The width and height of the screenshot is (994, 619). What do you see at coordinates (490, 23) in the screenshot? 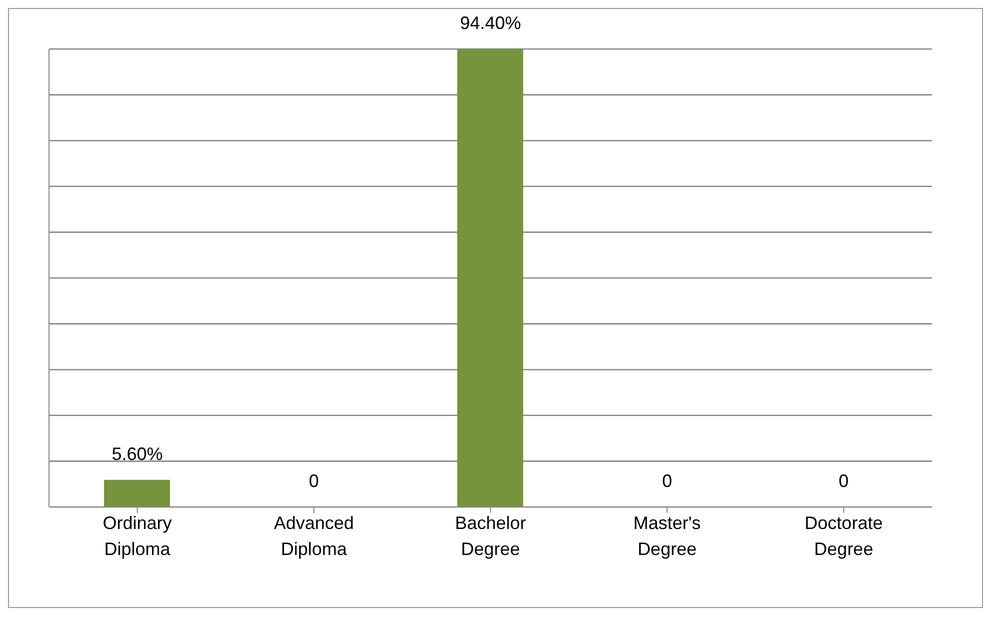
I see `data-label: 94.40%` at bounding box center [490, 23].